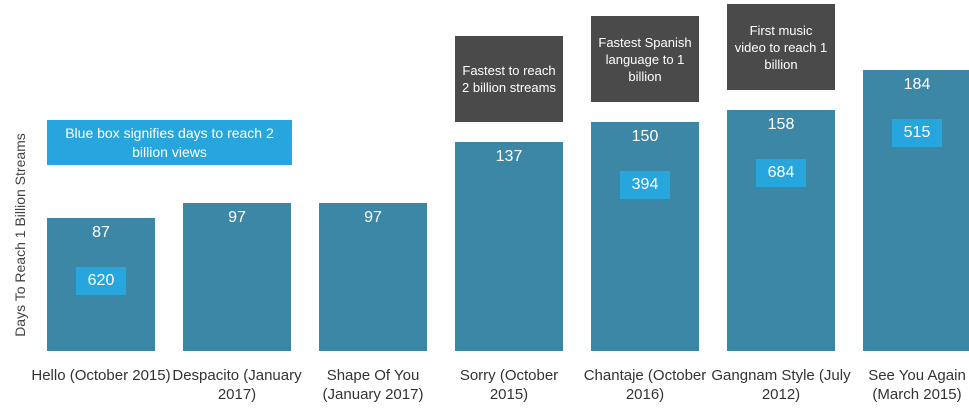 The image size is (969, 410). What do you see at coordinates (509, 79) in the screenshot?
I see `annotation: Fastest to reach 2 billion streams` at bounding box center [509, 79].